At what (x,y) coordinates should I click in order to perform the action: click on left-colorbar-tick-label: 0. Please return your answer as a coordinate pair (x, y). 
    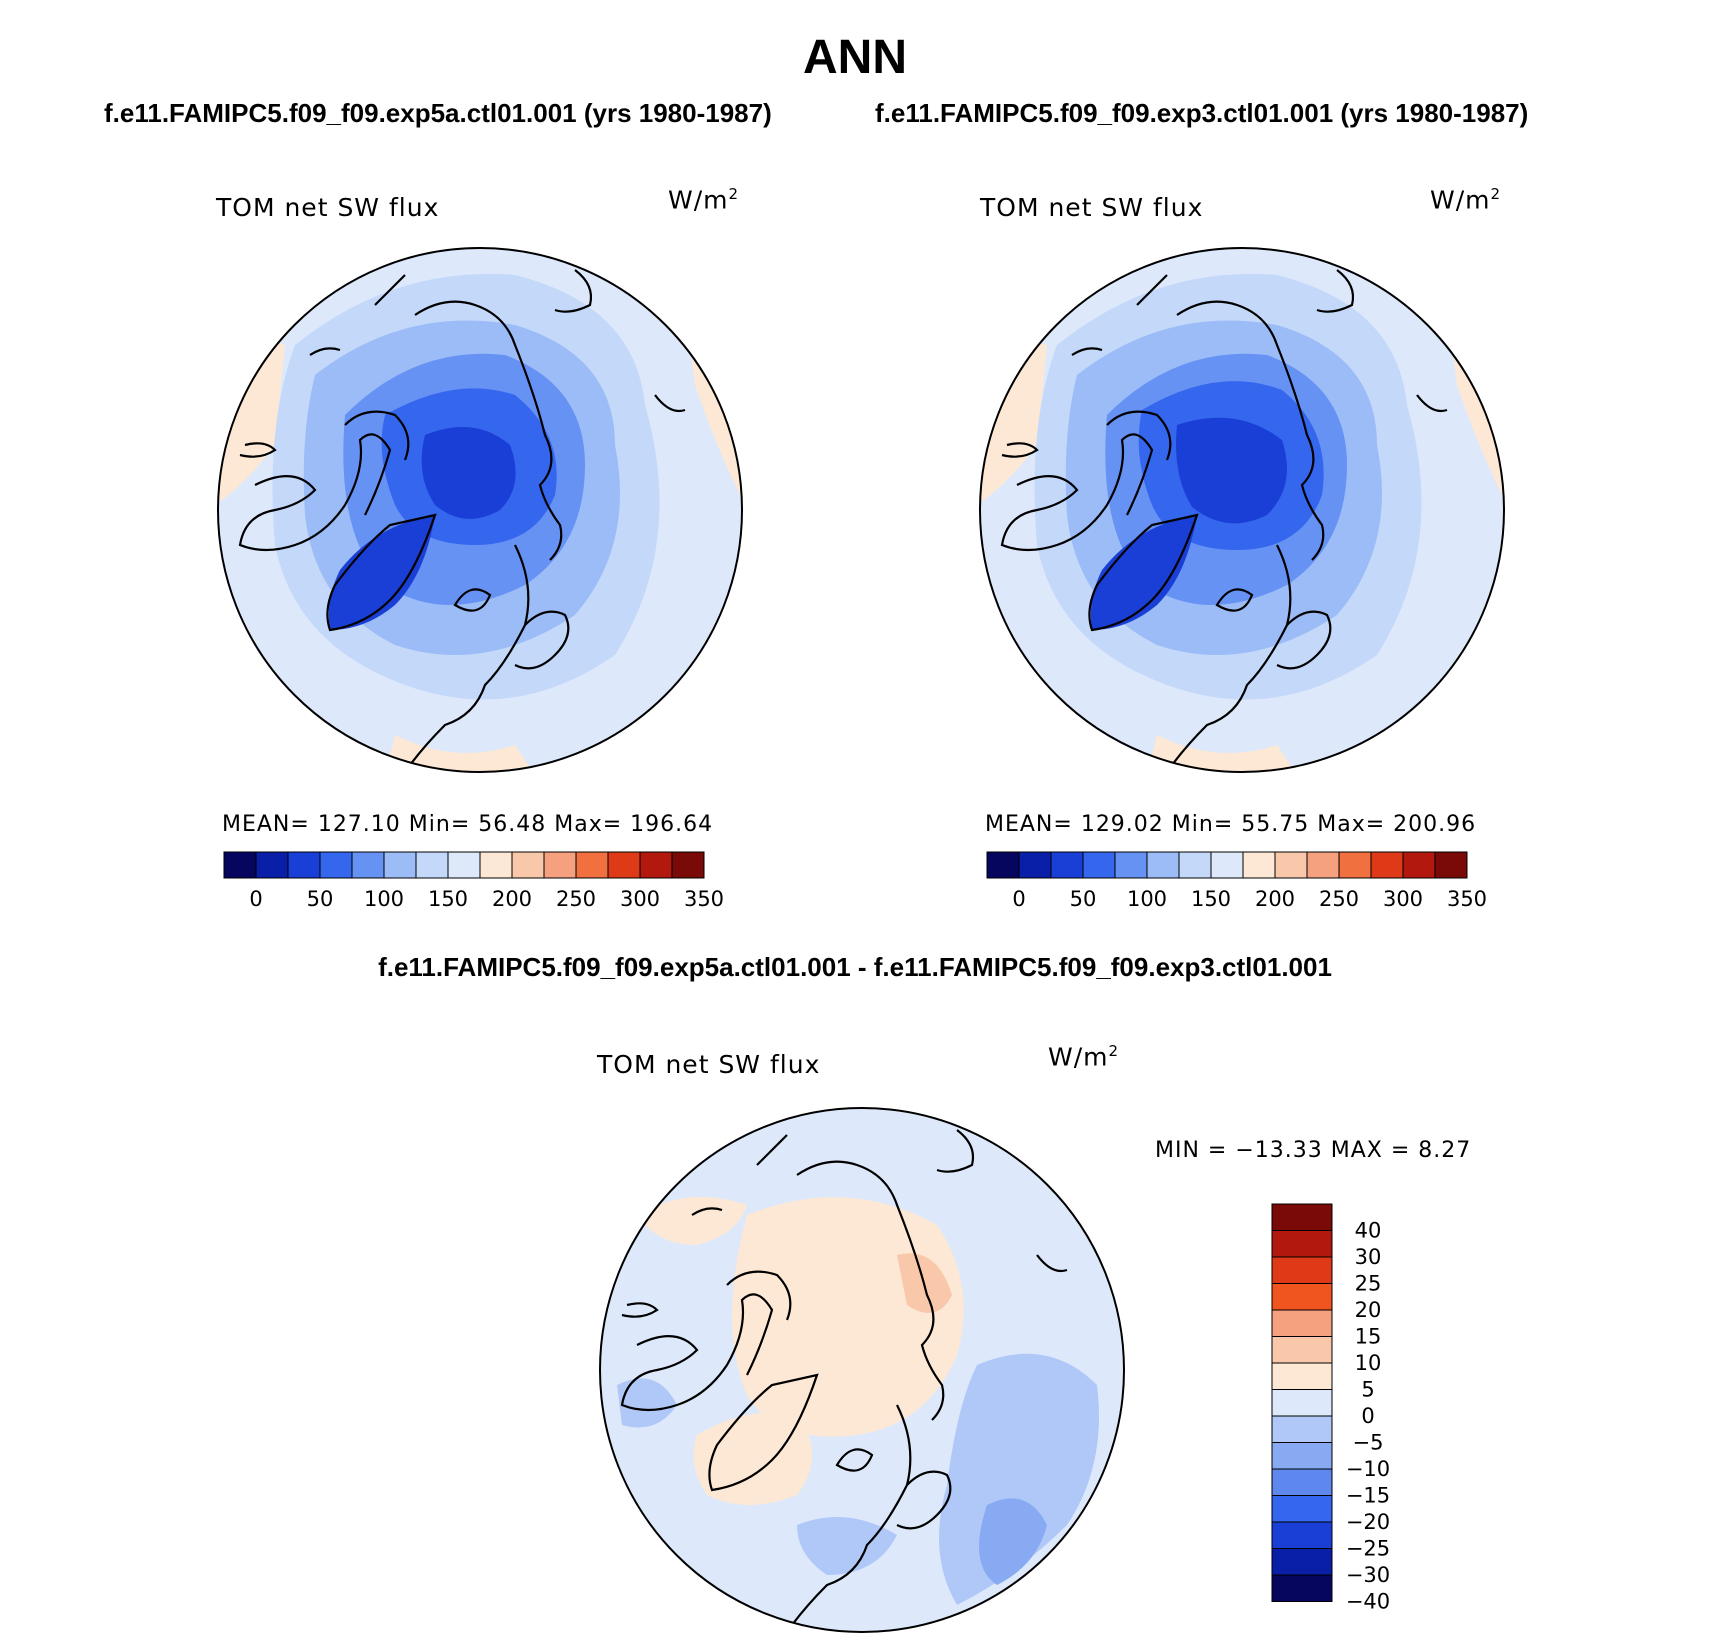
    Looking at the image, I should click on (255, 899).